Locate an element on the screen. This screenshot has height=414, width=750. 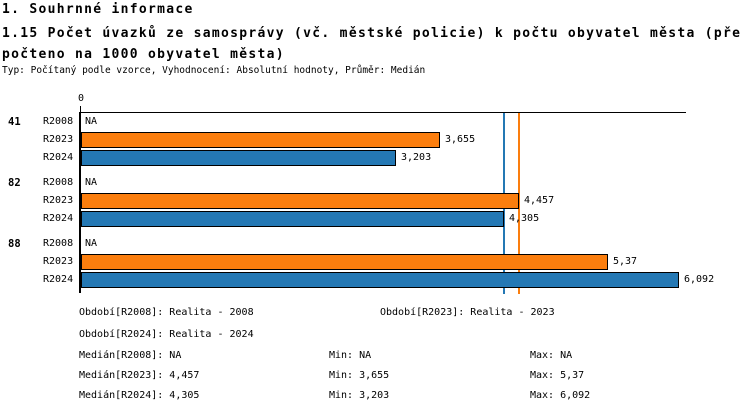
bar-value-label: 3,203 is located at coordinates (416, 157).